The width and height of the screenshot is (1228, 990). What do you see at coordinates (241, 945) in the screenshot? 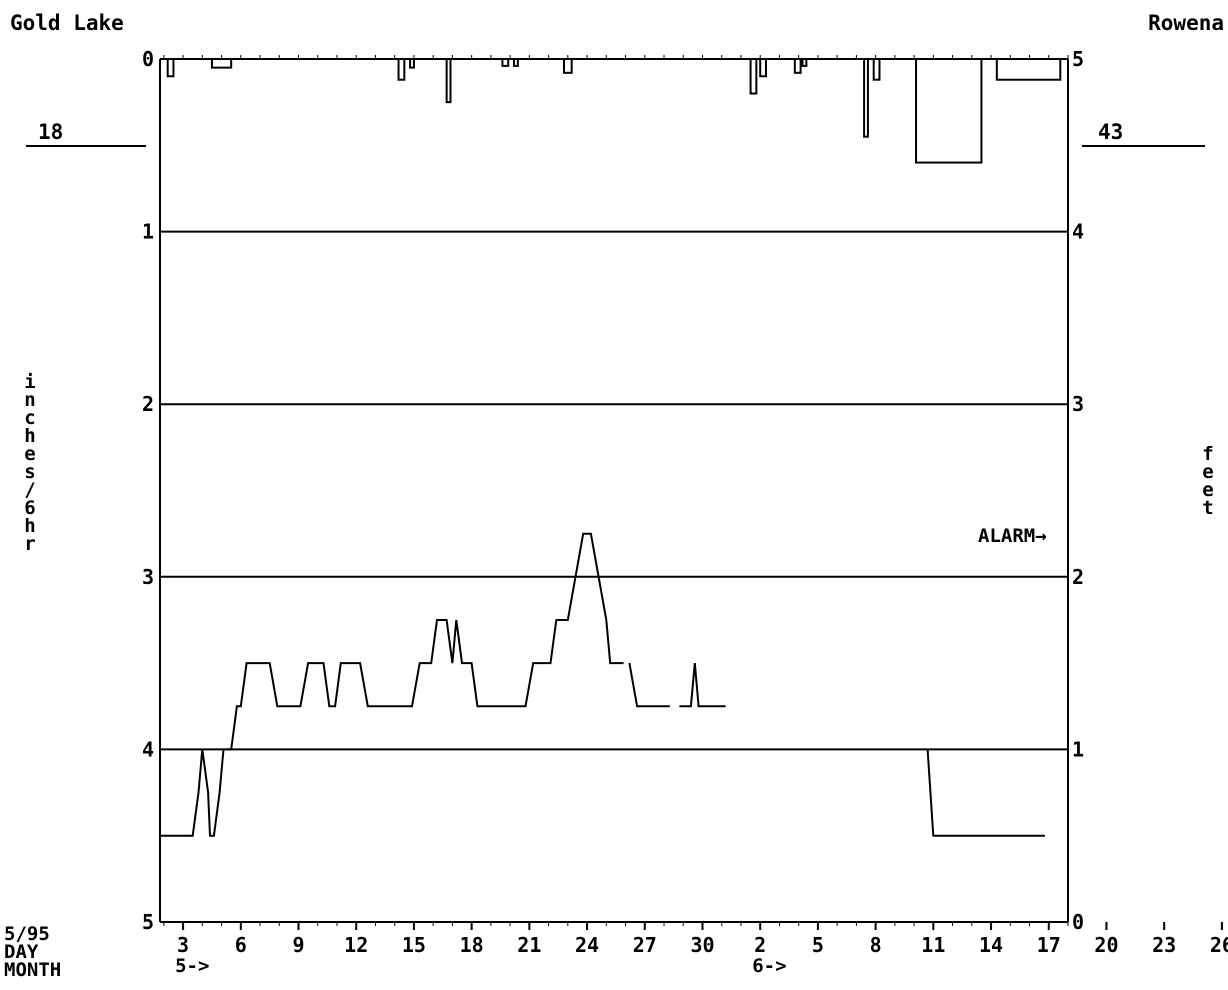
I see `x-tick-label: 6` at bounding box center [241, 945].